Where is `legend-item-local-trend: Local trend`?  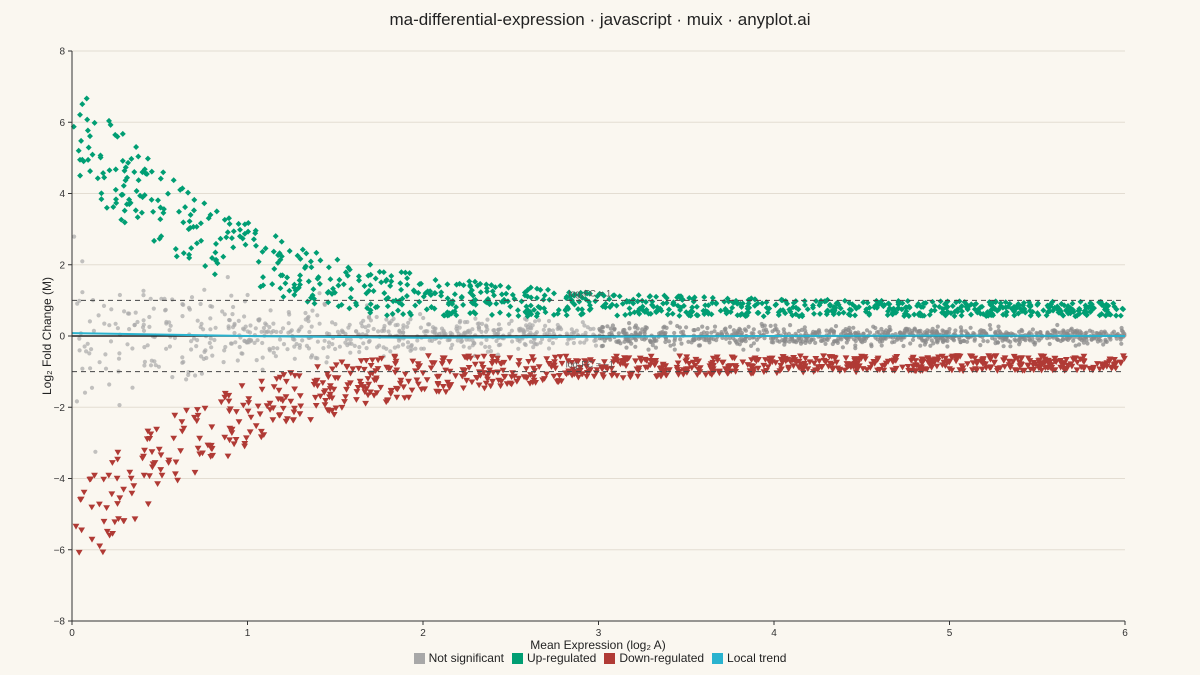 legend-item-local-trend: Local trend is located at coordinates (749, 658).